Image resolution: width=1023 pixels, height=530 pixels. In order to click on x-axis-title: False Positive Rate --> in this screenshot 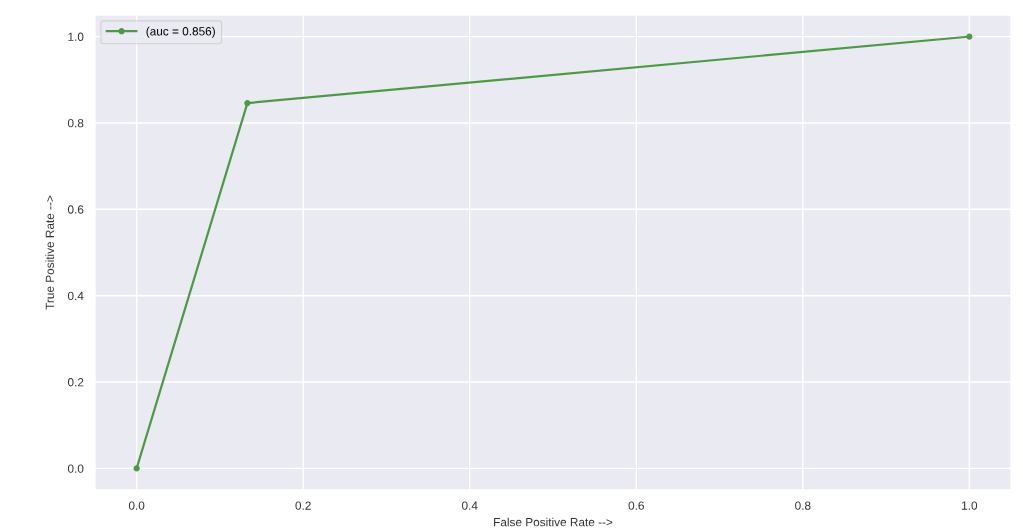, I will do `click(553, 522)`.